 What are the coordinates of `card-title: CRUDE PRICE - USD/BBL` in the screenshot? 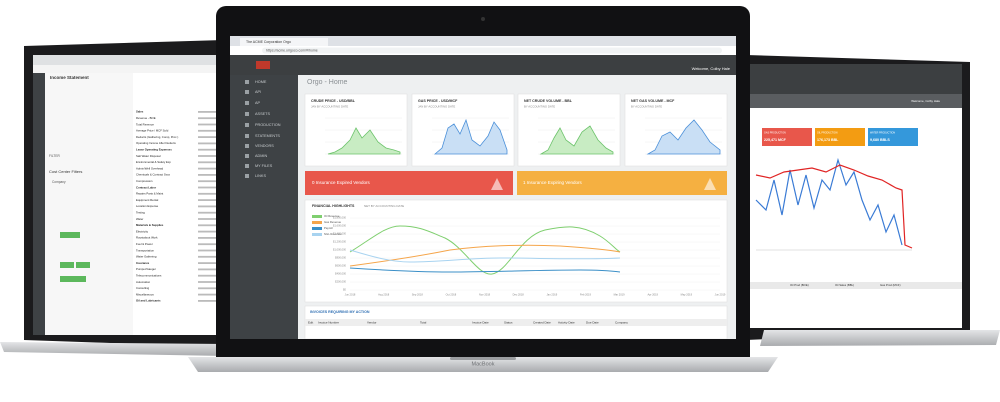 It's located at (333, 101).